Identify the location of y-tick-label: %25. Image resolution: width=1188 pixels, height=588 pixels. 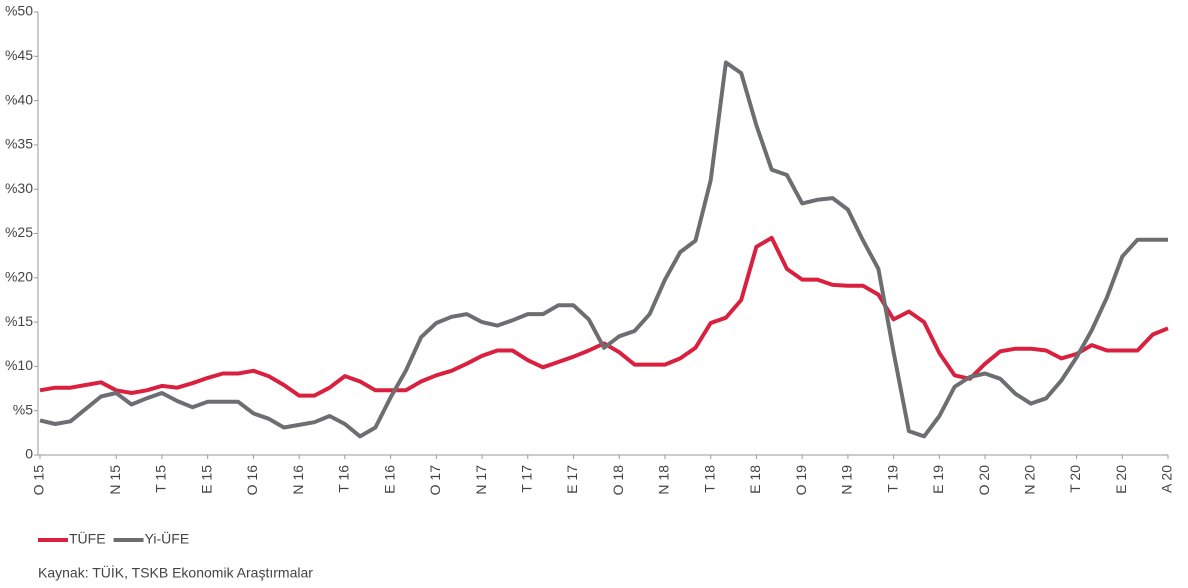
(19, 232).